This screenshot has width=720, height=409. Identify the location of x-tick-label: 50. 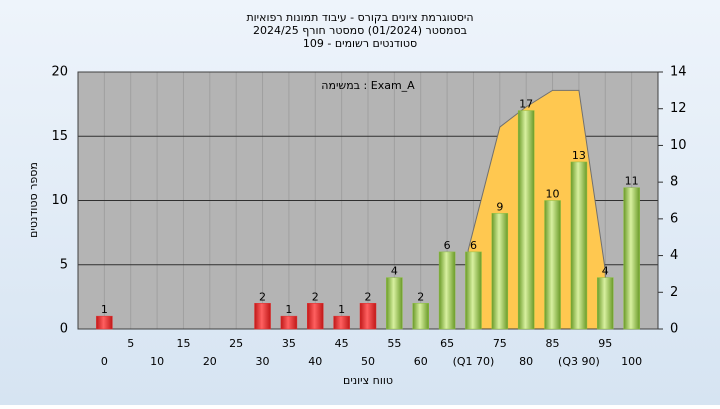
(368, 361).